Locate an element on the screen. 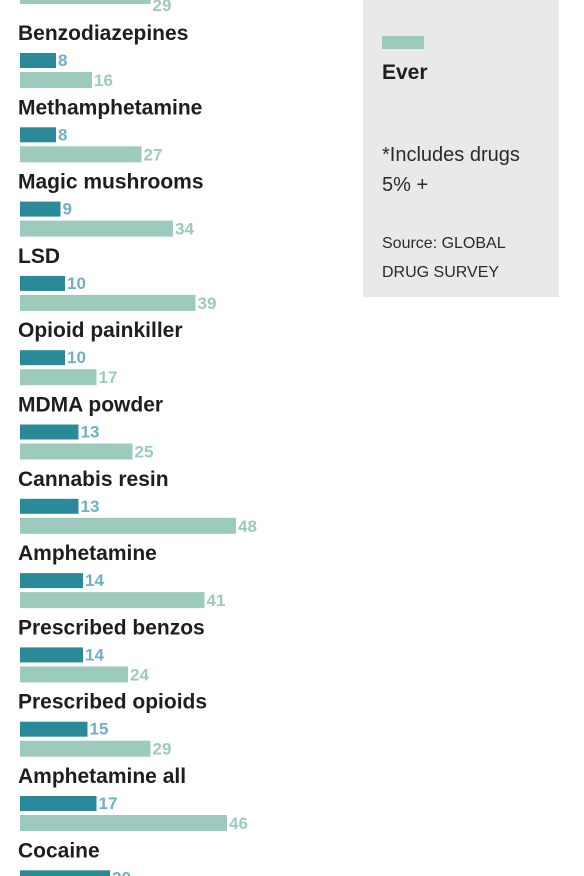 The width and height of the screenshot is (584, 876). category-label-opioid-painkiller: Opioid painkiller is located at coordinates (100, 330).